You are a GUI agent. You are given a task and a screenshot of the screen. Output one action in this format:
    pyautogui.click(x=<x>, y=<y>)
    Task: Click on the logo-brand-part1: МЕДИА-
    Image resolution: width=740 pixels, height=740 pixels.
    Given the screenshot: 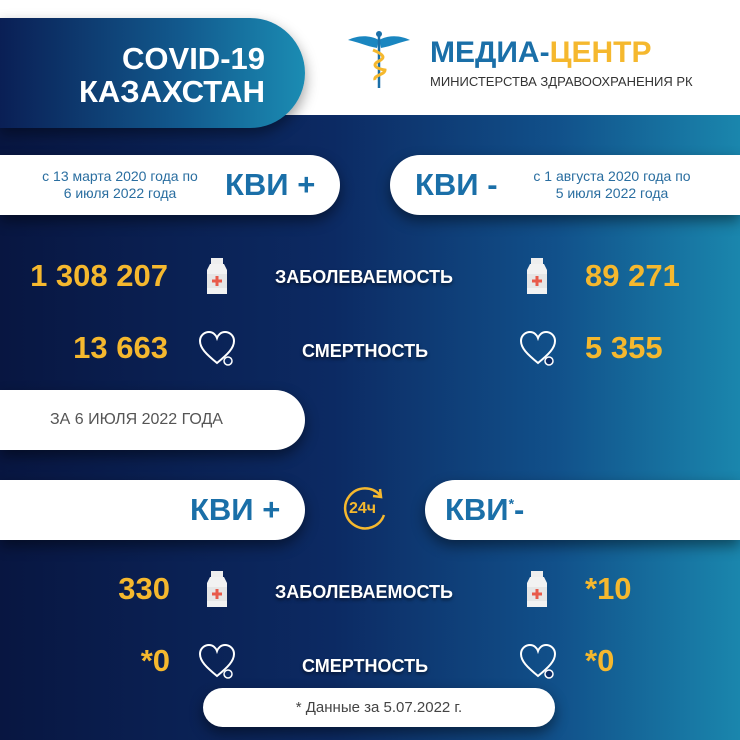 What is the action you would take?
    pyautogui.click(x=490, y=52)
    